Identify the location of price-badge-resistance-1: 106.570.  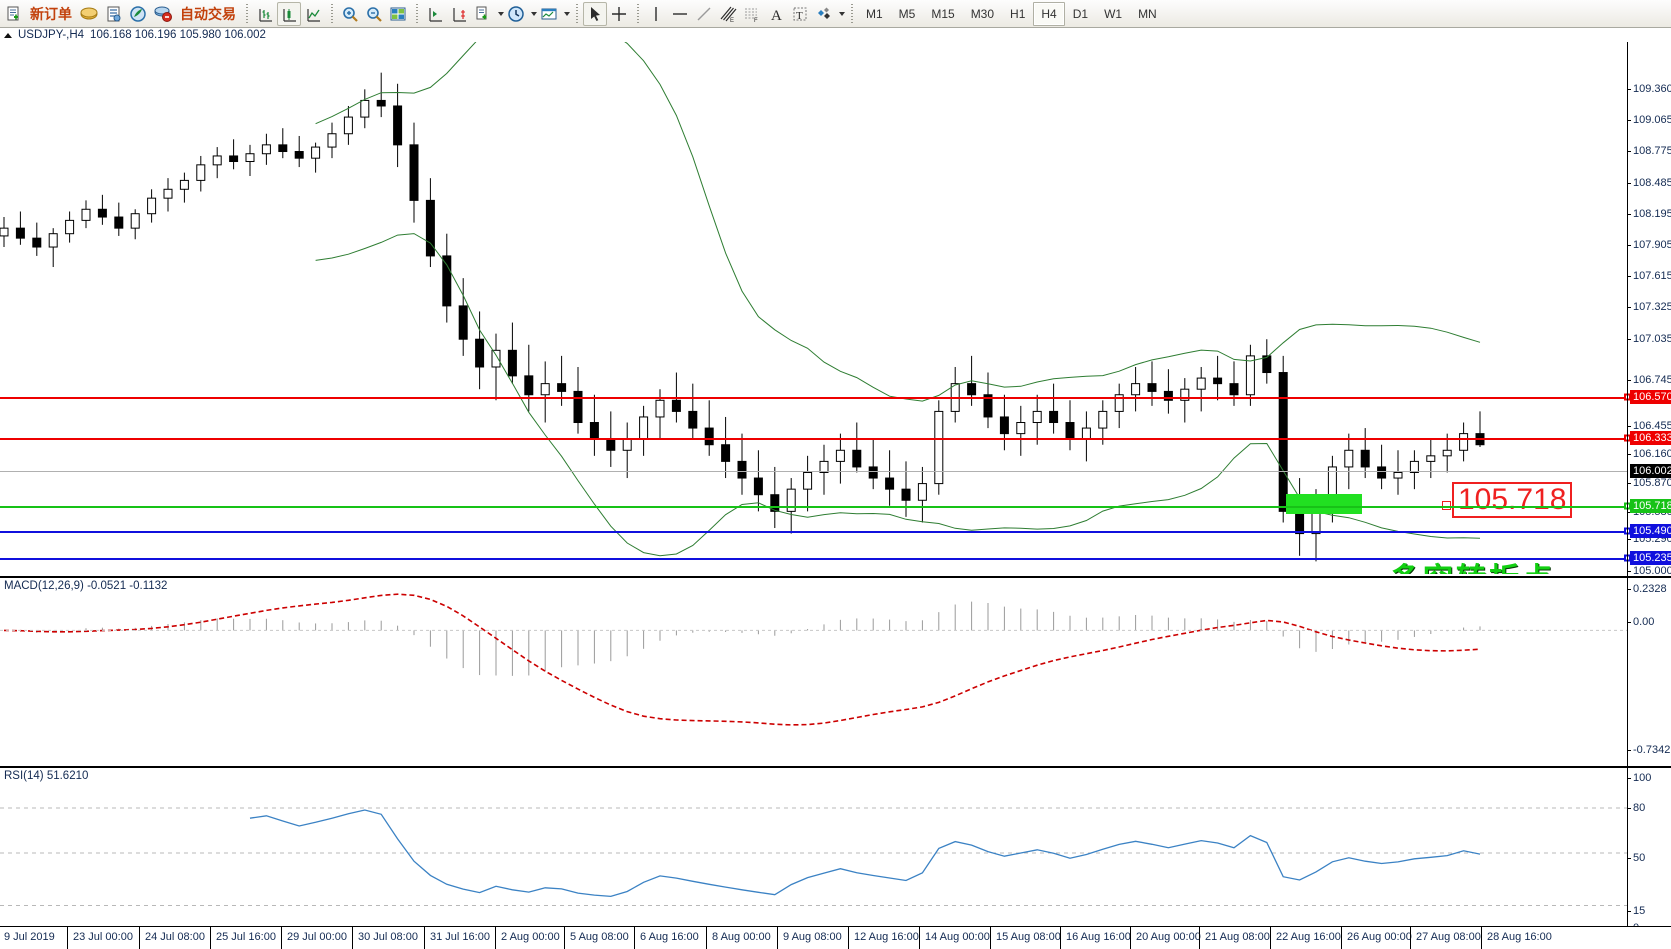
(1650, 397).